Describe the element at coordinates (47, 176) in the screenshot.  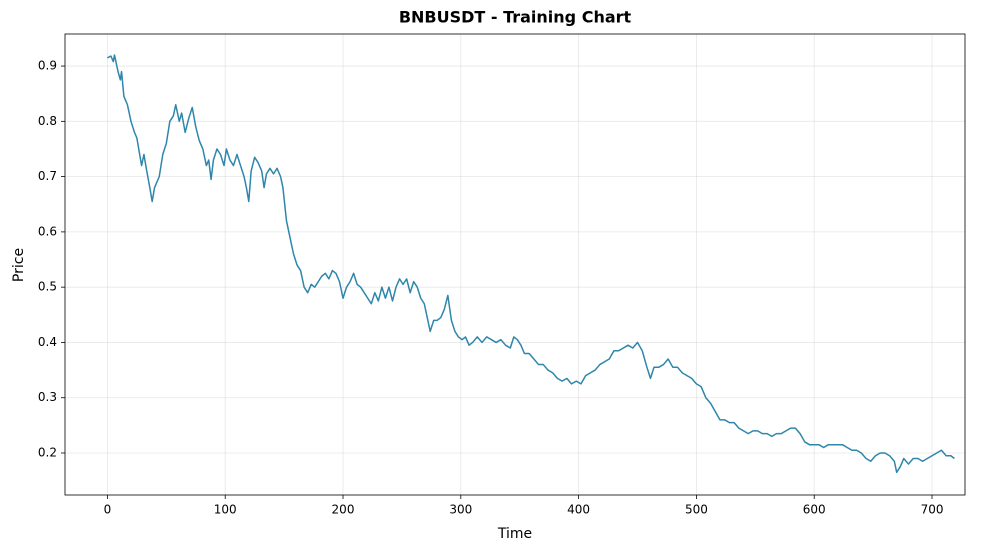
I see `y-tick-label: 0.7` at that location.